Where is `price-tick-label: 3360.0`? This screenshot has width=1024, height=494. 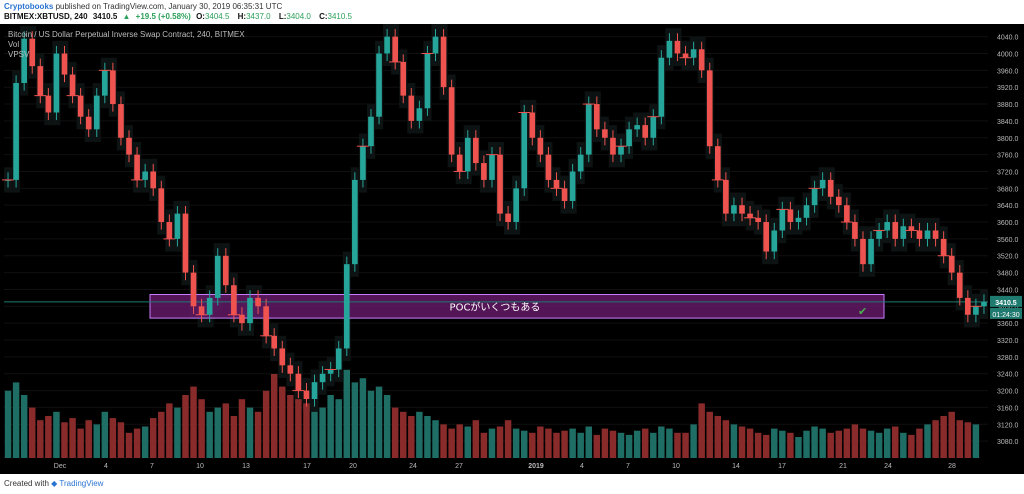 price-tick-label: 3360.0 is located at coordinates (1008, 324).